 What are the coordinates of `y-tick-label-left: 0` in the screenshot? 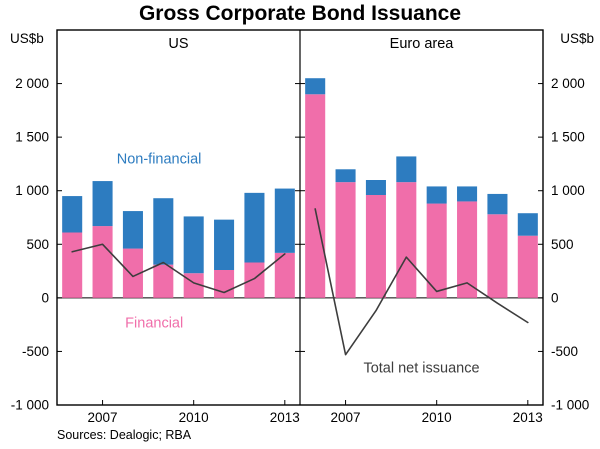 It's located at (45, 297).